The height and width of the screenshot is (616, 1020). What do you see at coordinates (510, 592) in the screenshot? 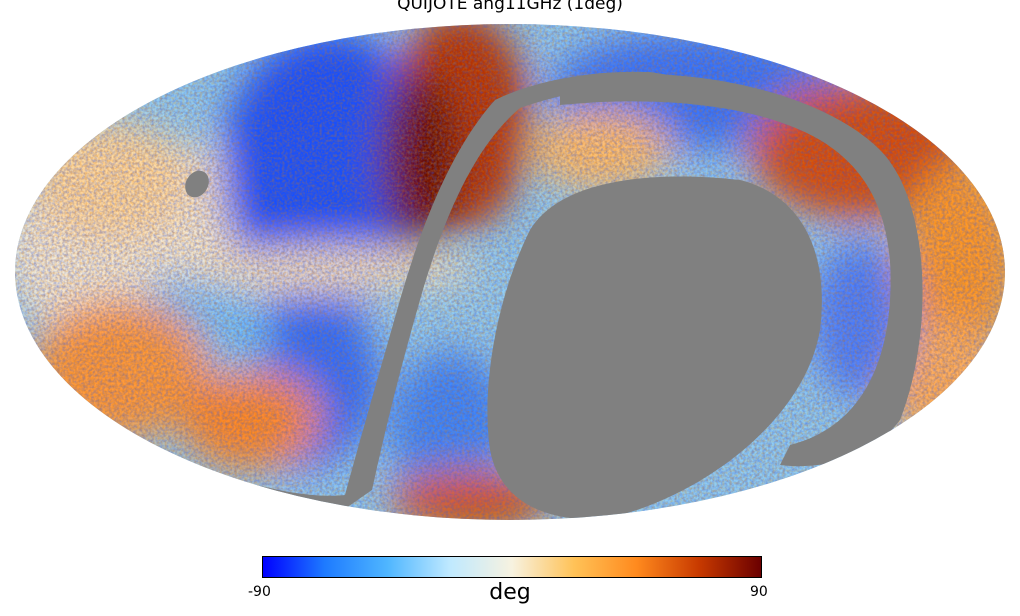
I see `colorbar-unit-label: deg` at bounding box center [510, 592].